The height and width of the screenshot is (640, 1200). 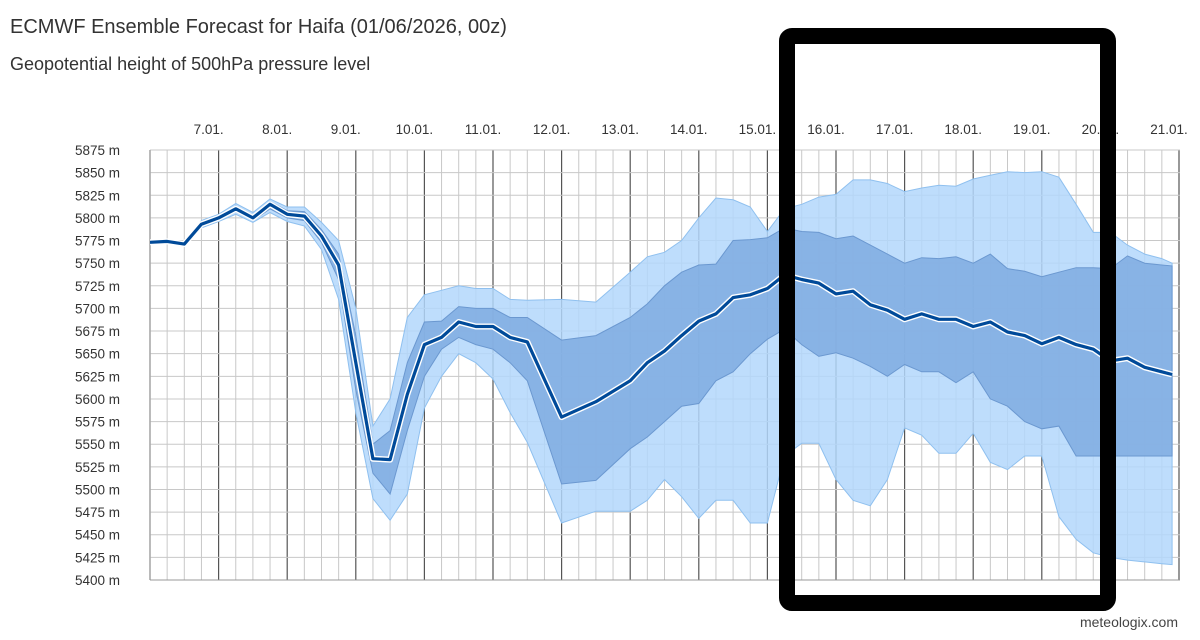 I want to click on y-tick-label: 5500 m, so click(x=97, y=489).